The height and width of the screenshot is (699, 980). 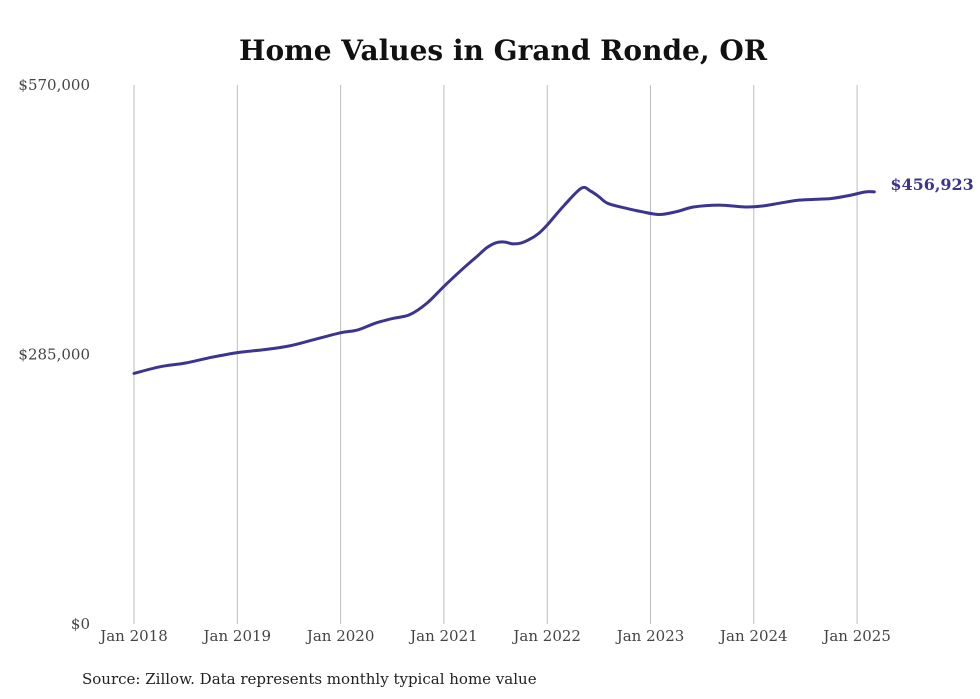 I want to click on x-tick-label-4: Jan 2022, so click(x=546, y=636).